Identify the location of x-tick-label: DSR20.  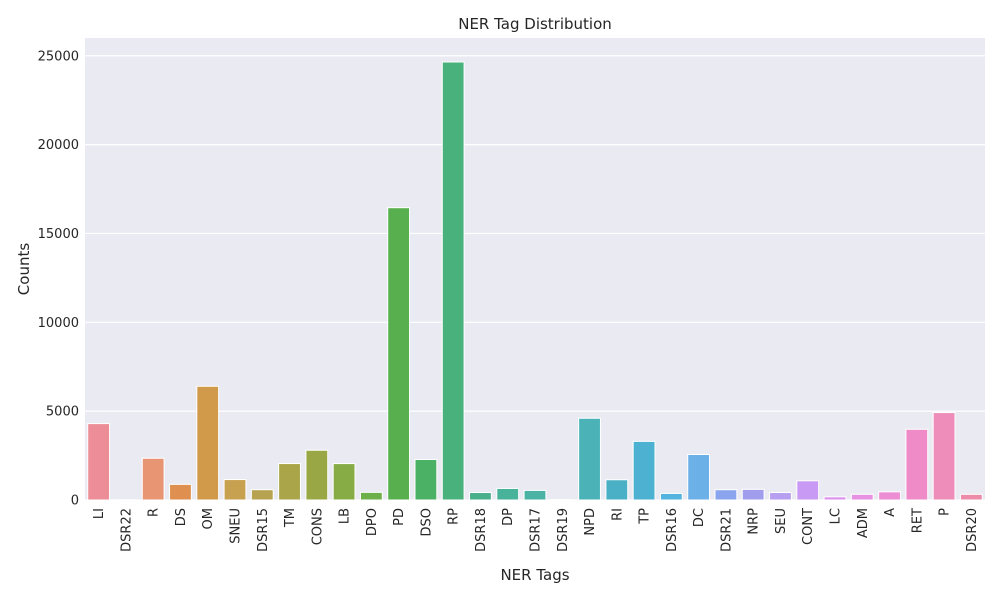
(972, 530).